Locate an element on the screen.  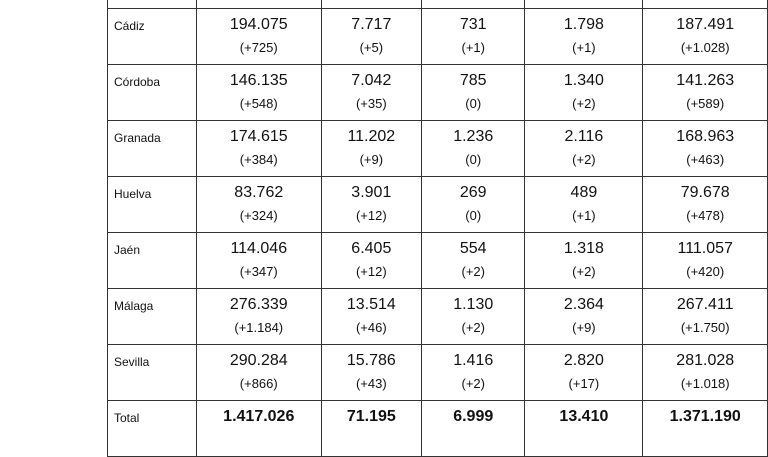
value-cell: 554 (+2) is located at coordinates (473, 260).